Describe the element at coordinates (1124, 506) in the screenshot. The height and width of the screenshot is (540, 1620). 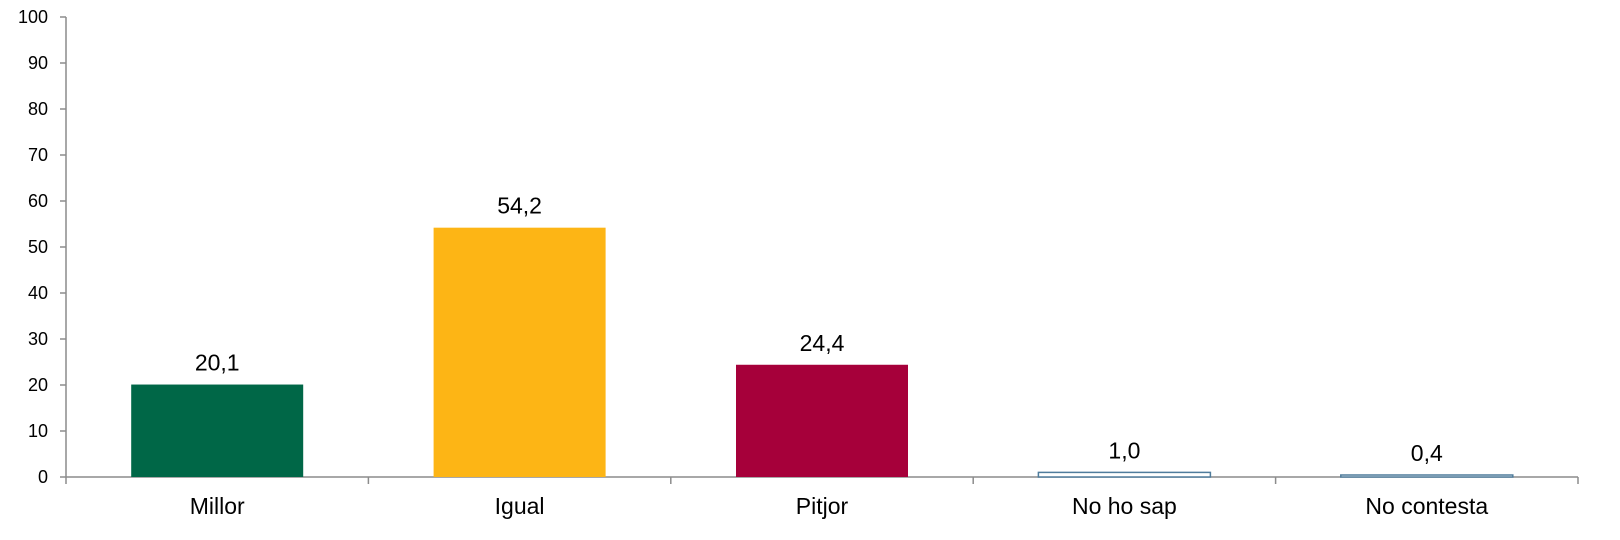
I see `category-label: No ho sap` at that location.